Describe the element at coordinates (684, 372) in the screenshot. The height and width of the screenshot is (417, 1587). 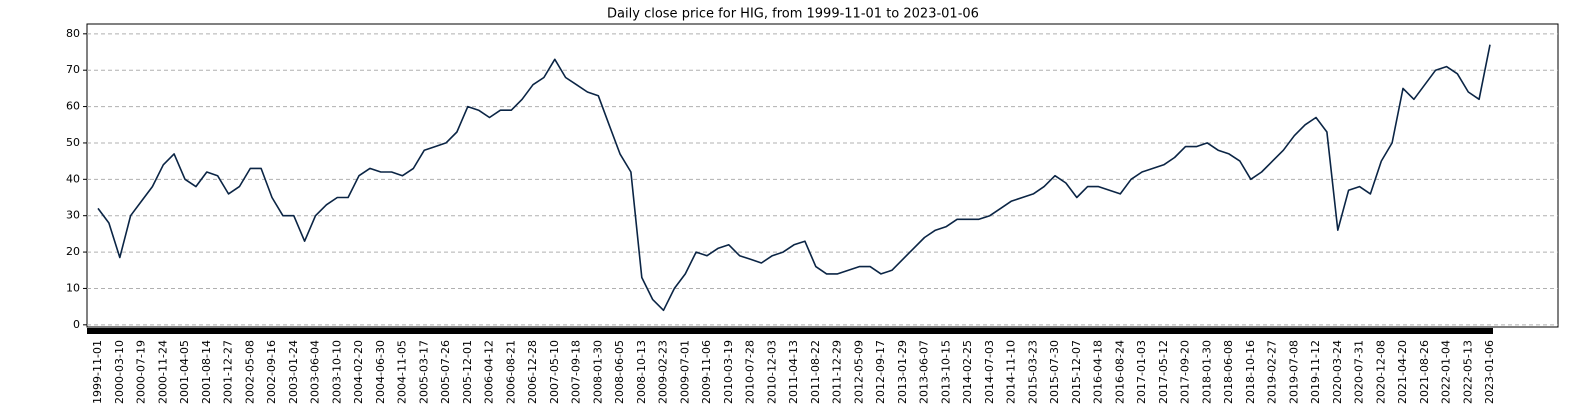
I see `x-tick-label: 2009-07-01` at that location.